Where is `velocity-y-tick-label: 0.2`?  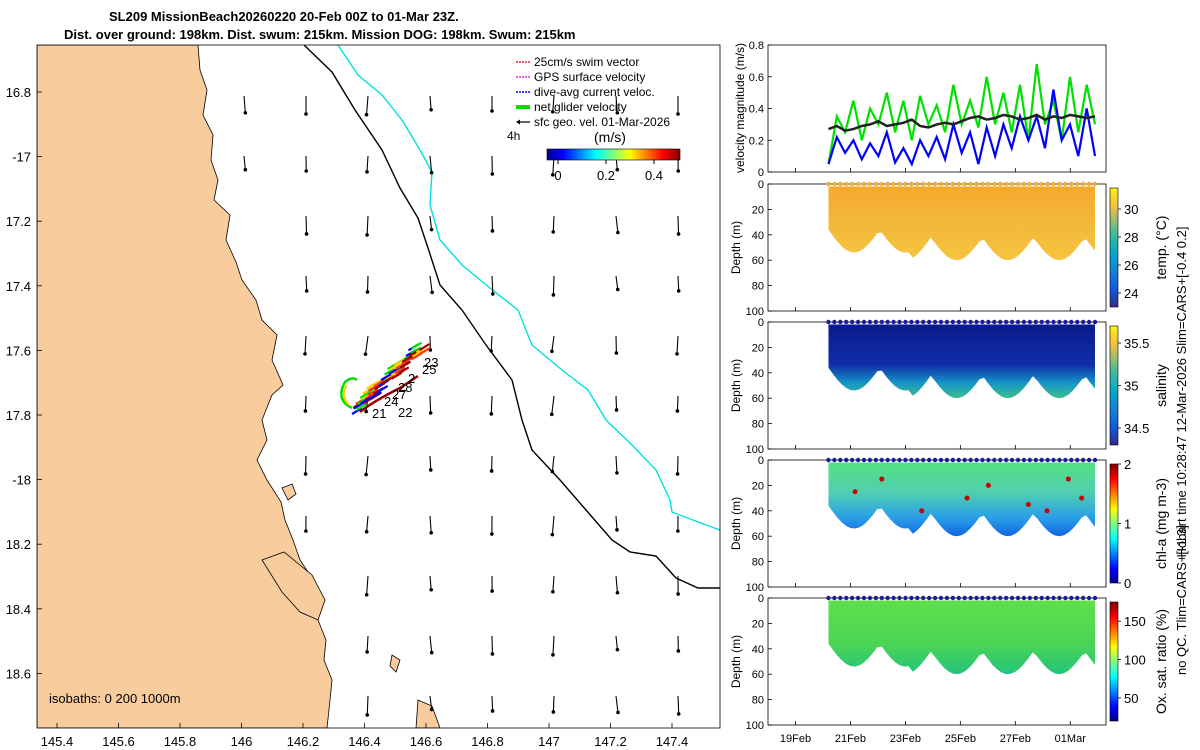 velocity-y-tick-label: 0.2 is located at coordinates (756, 141).